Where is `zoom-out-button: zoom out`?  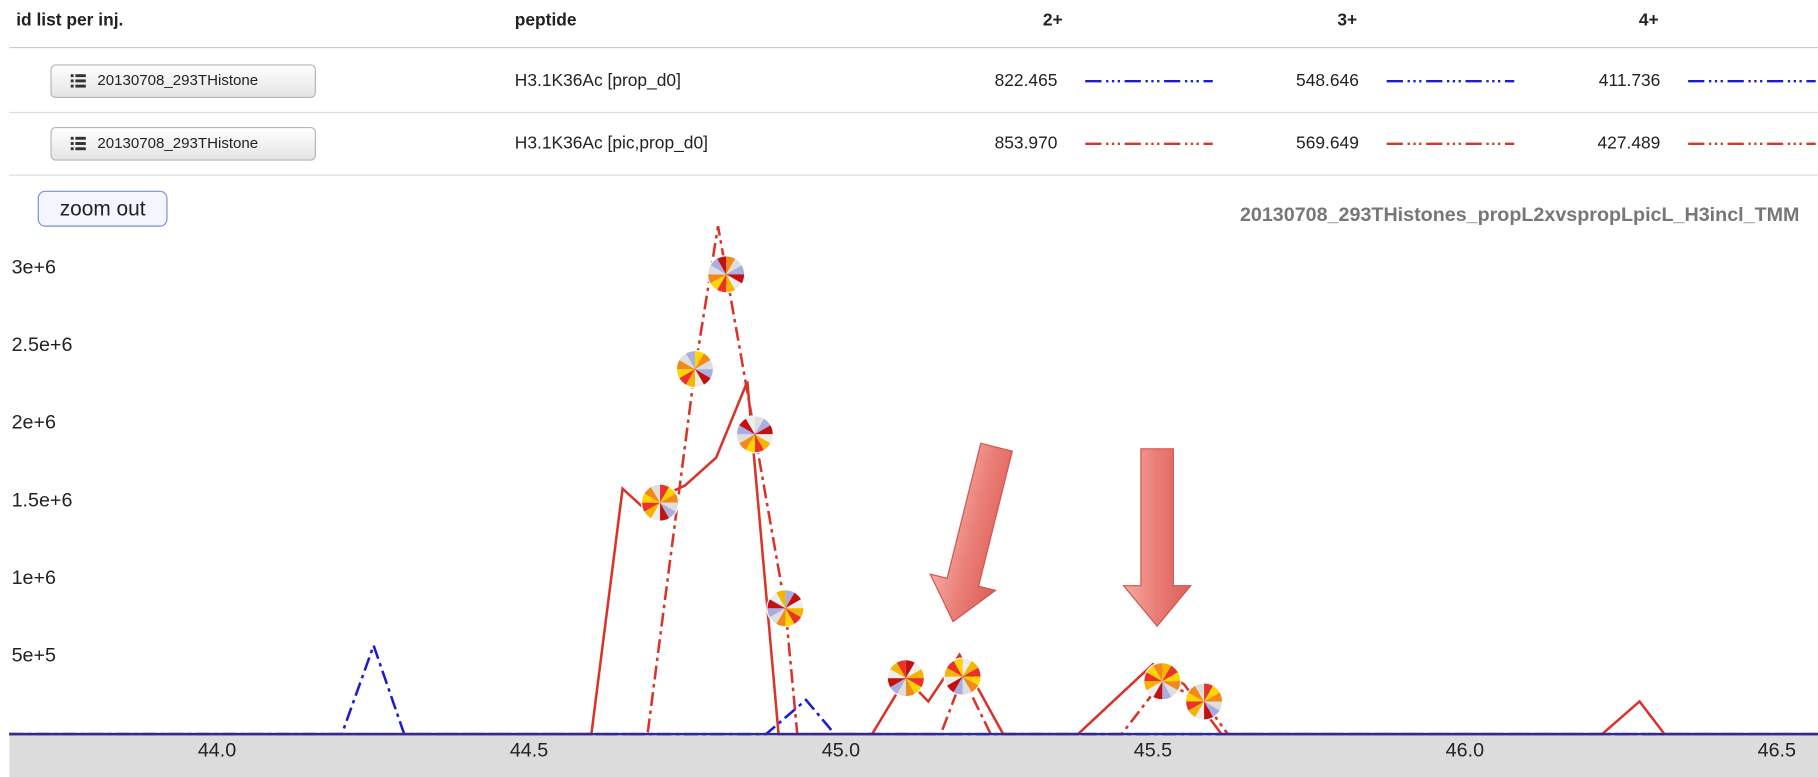
zoom-out-button: zoom out is located at coordinates (102, 208).